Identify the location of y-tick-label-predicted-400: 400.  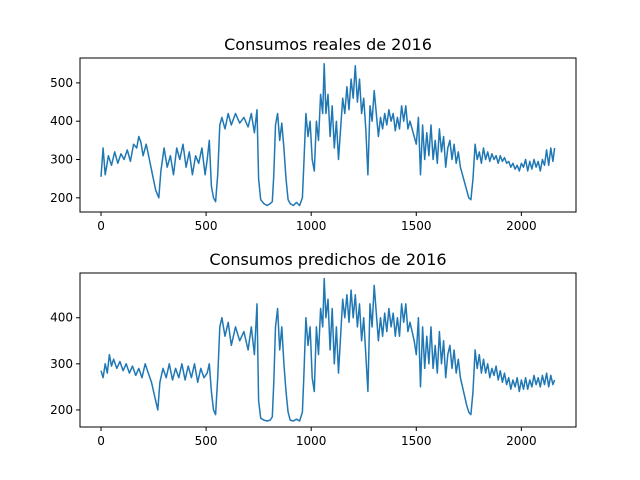
(61, 318).